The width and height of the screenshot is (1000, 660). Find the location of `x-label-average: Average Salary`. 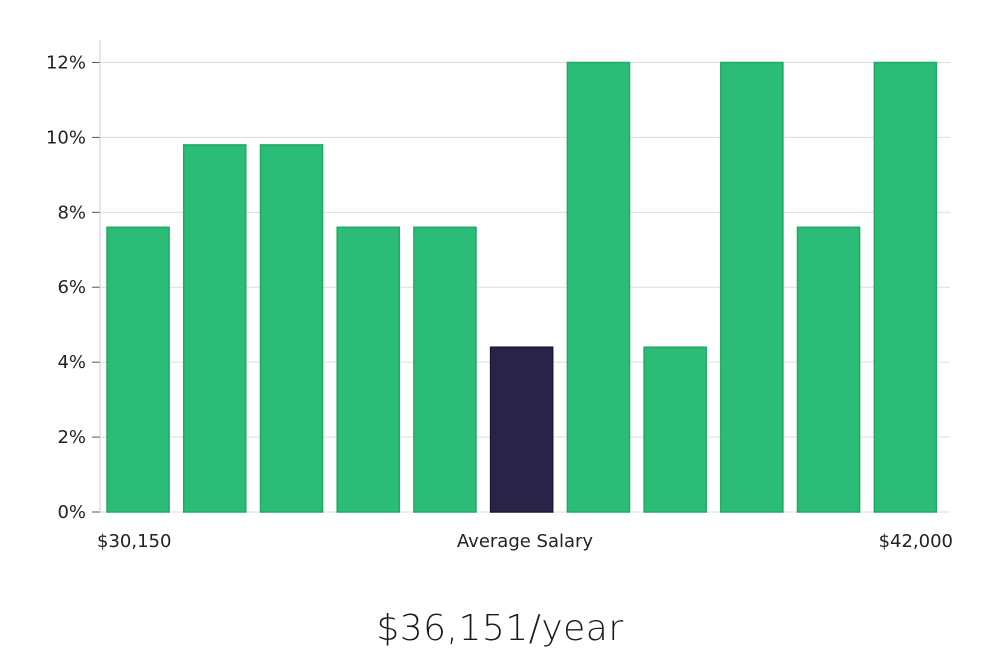

x-label-average: Average Salary is located at coordinates (525, 541).